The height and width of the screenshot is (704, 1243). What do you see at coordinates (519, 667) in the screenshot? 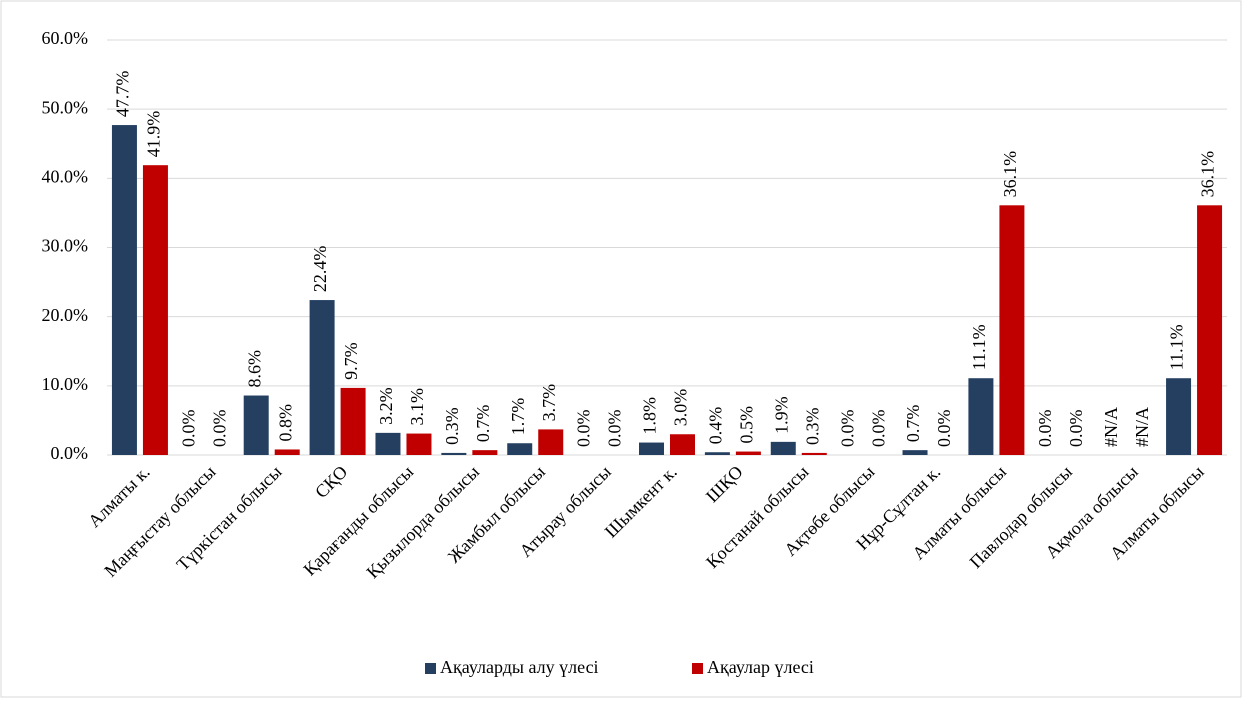
I see `legend-label: Ақауларды алу үлесі` at bounding box center [519, 667].